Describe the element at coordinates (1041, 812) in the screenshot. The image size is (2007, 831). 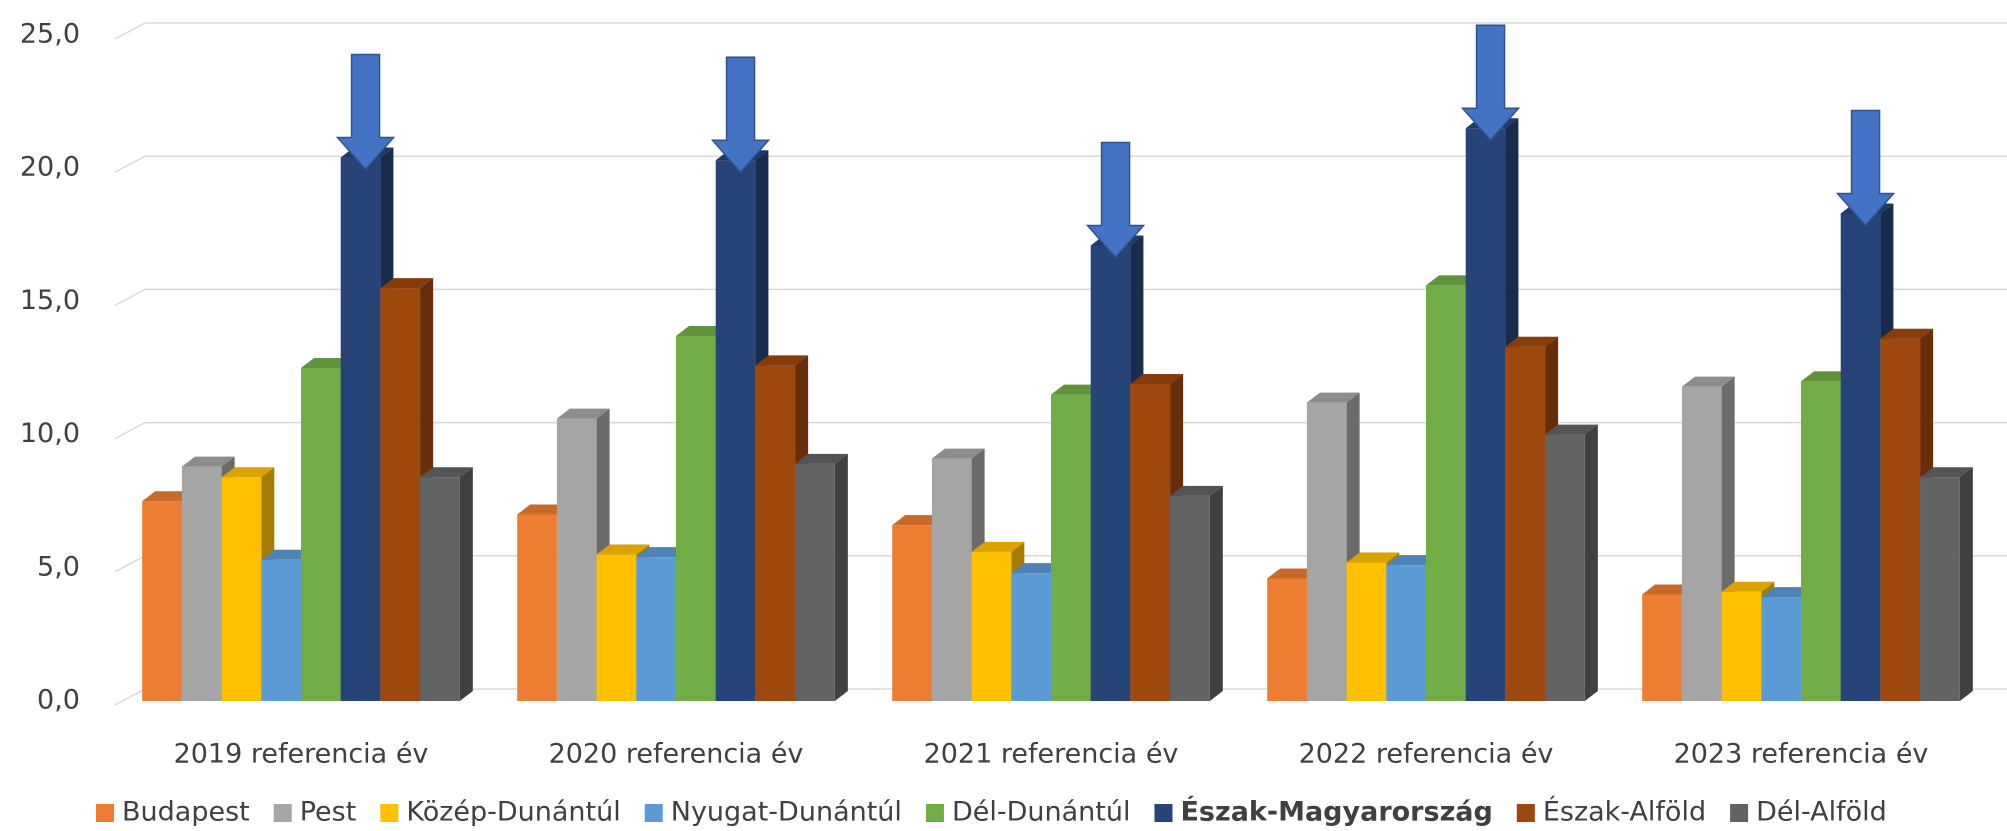
I see `legend-label: Dél-Dunántúl` at that location.